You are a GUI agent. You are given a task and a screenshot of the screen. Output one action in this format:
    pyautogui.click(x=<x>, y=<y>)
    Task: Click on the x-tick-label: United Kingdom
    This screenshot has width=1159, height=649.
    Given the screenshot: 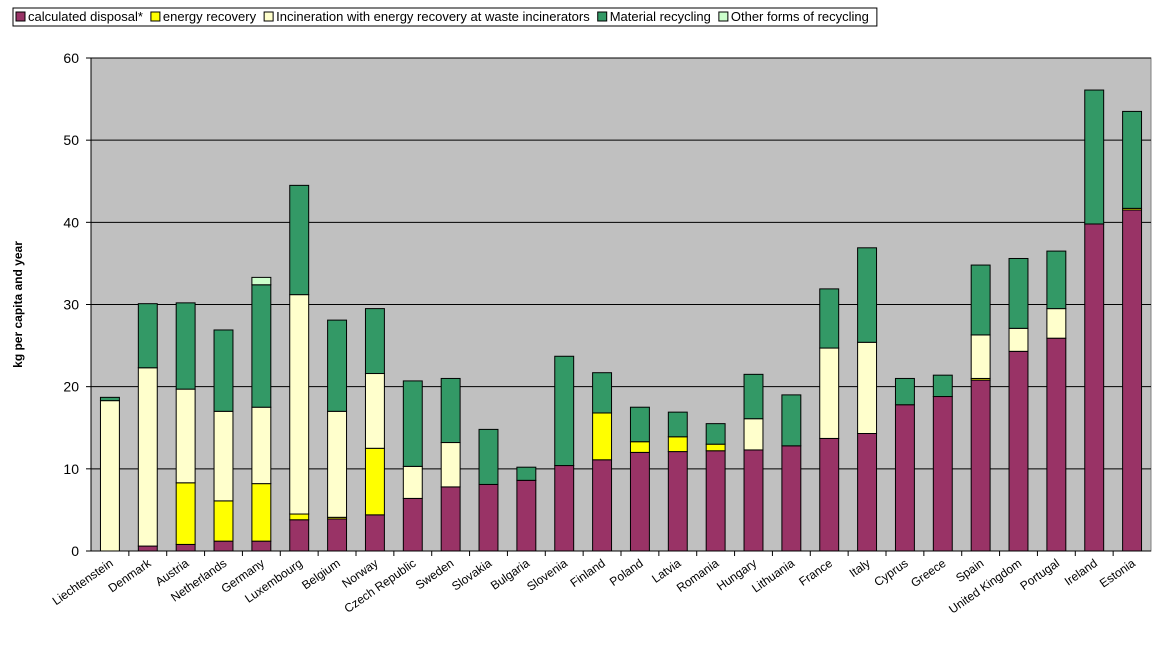 What is the action you would take?
    pyautogui.click(x=985, y=586)
    